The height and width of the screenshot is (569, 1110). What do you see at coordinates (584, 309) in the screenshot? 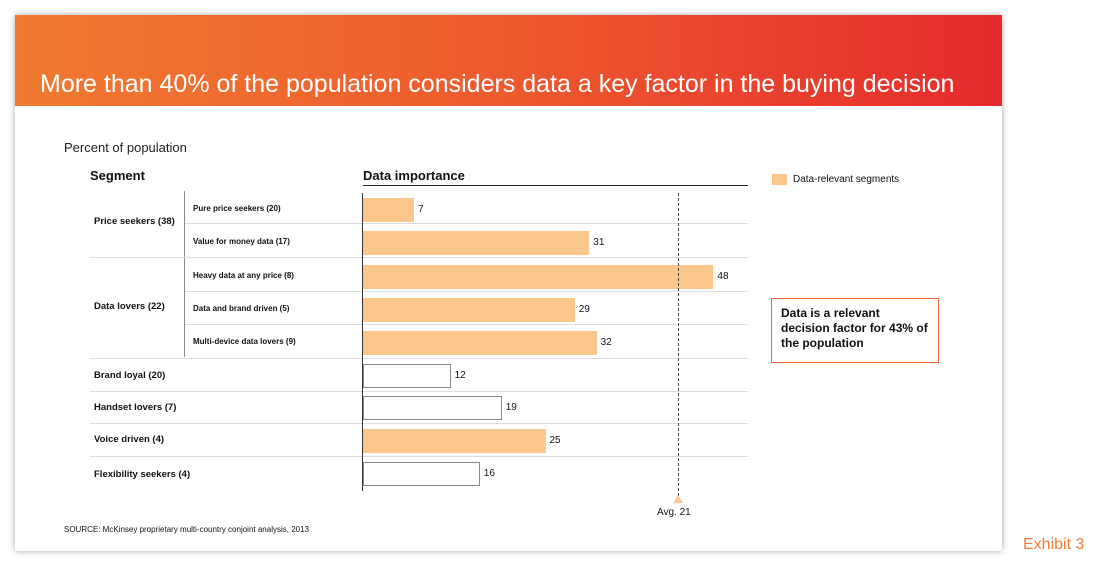
I see `bar-value-label: 29` at bounding box center [584, 309].